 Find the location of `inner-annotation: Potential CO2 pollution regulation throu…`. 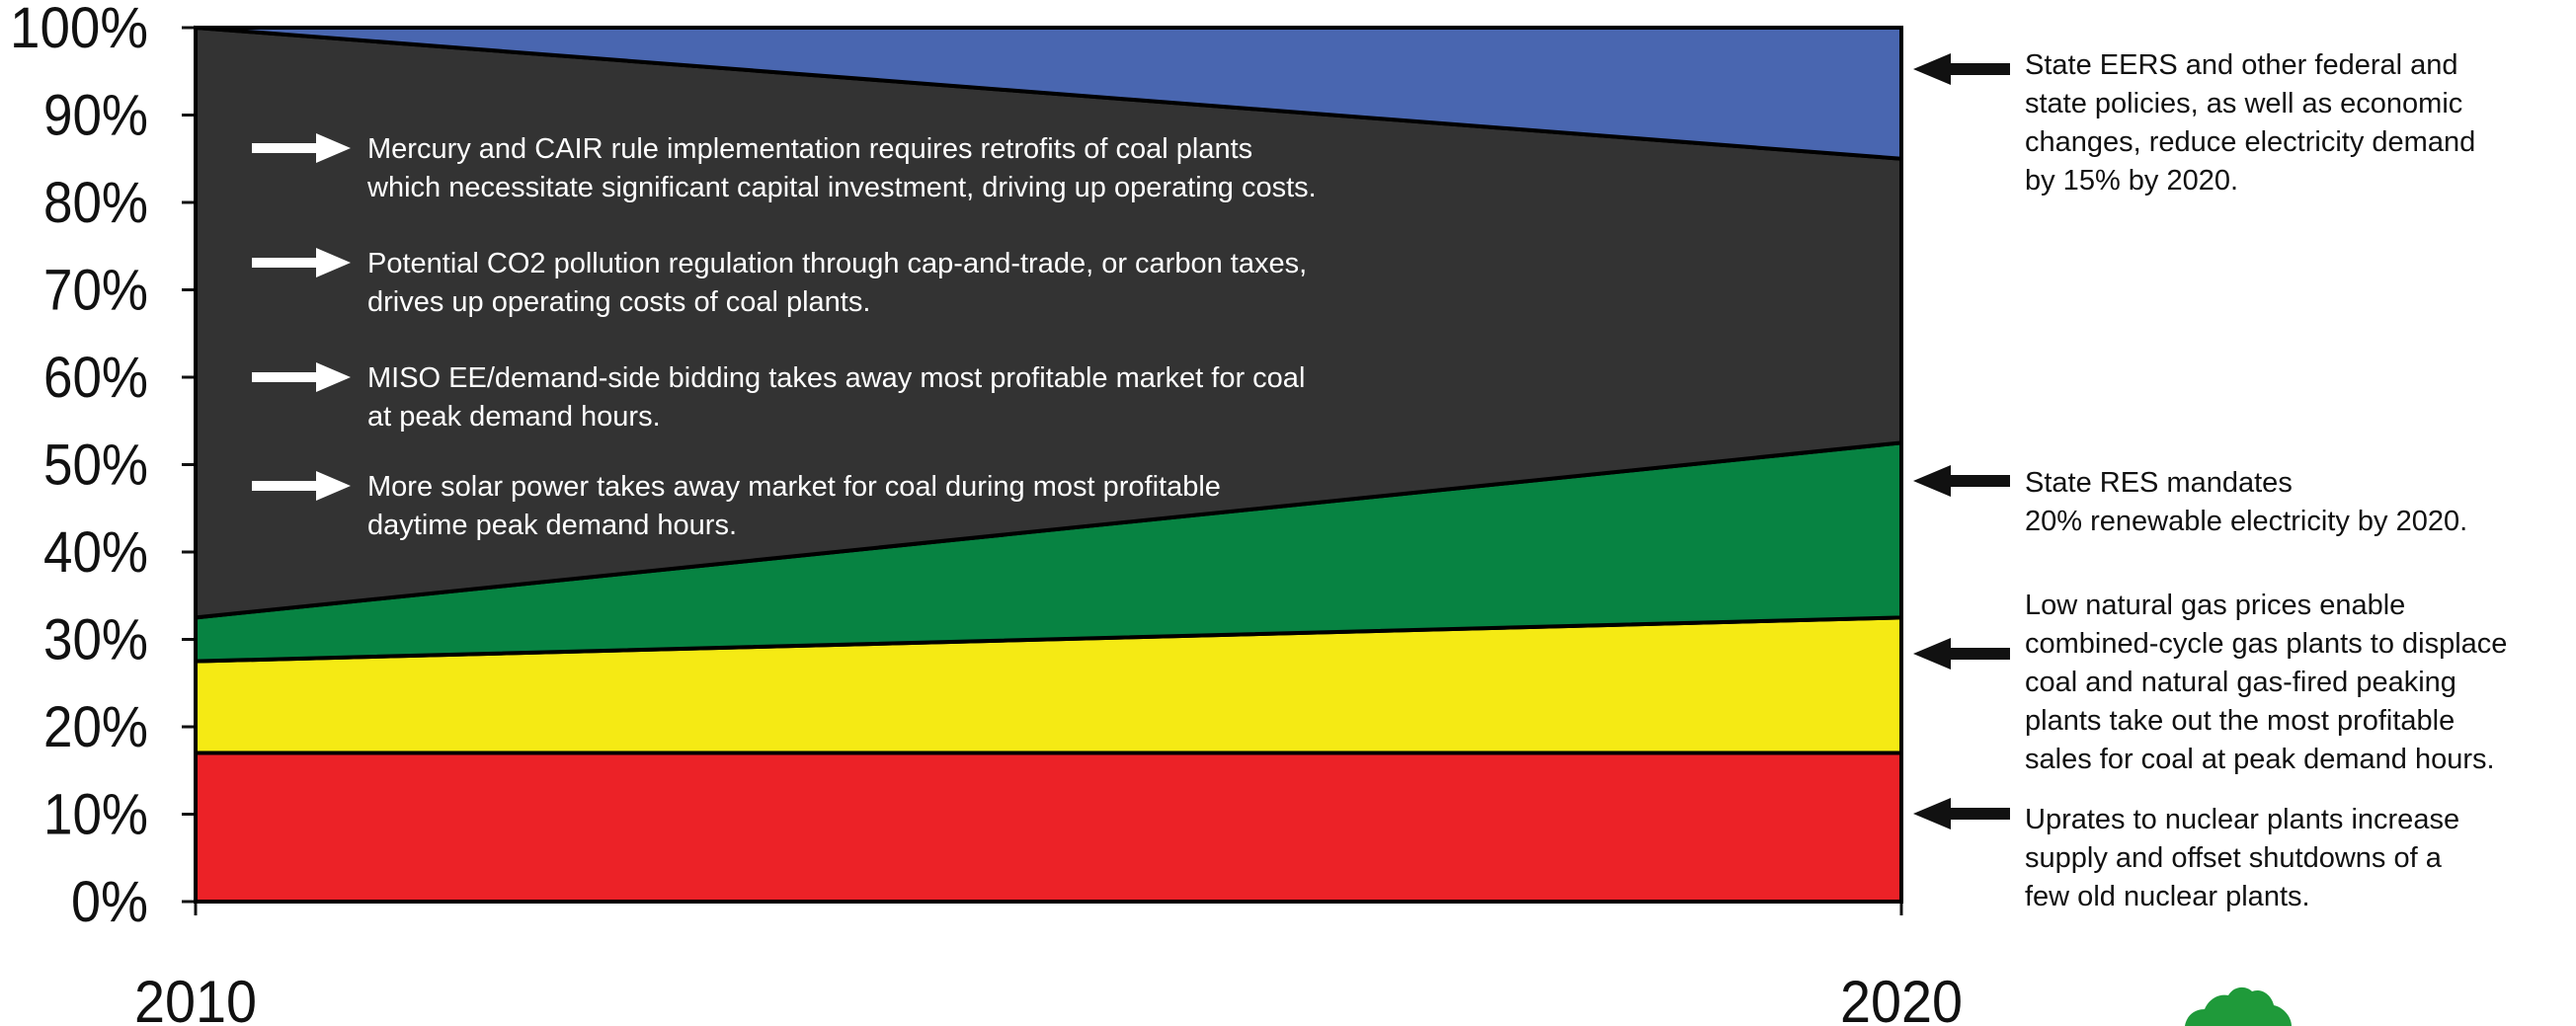

inner-annotation: Potential CO2 pollution regulation throu… is located at coordinates (779, 283).